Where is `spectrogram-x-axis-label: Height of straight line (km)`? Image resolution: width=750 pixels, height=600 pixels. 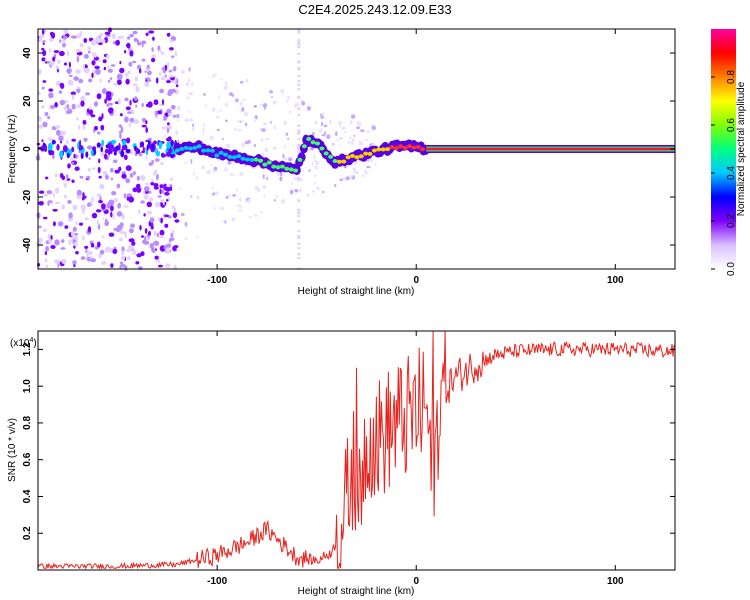
spectrogram-x-axis-label: Height of straight line (km) is located at coordinates (356, 291).